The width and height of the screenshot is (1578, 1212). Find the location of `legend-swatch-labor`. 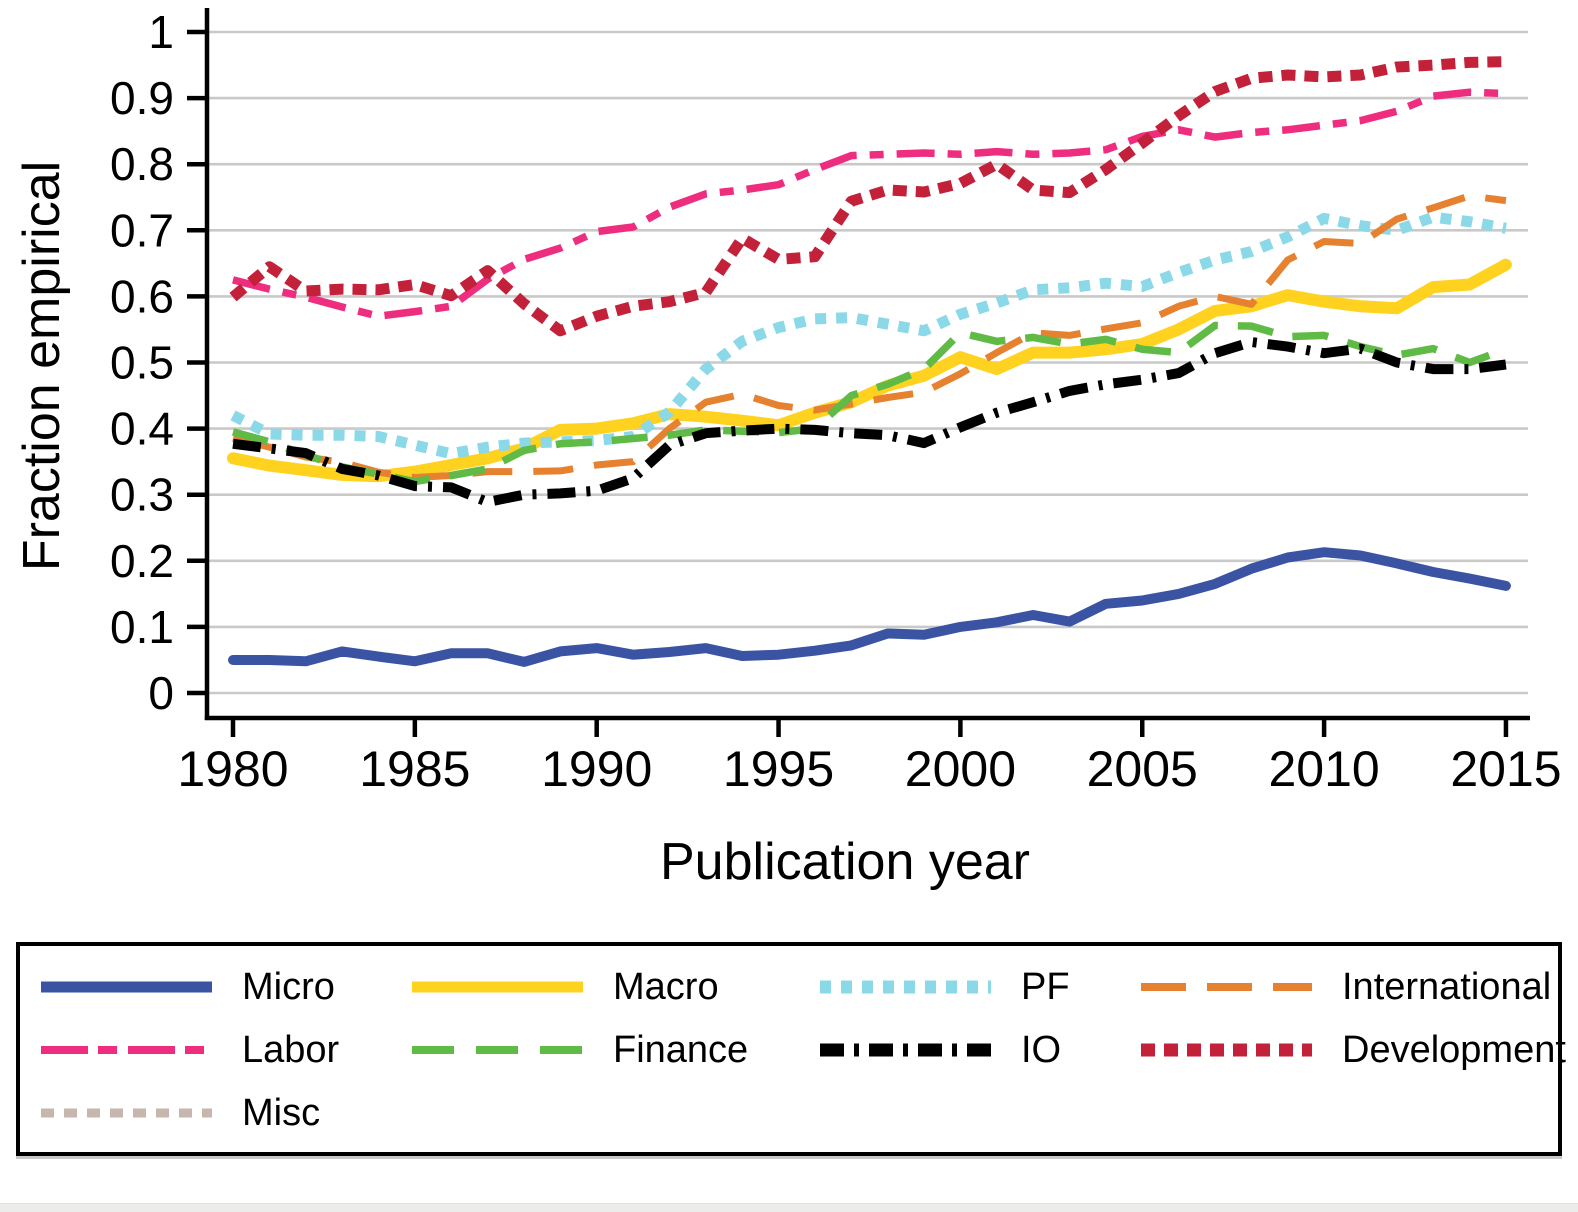

legend-swatch-labor is located at coordinates (126, 1050).